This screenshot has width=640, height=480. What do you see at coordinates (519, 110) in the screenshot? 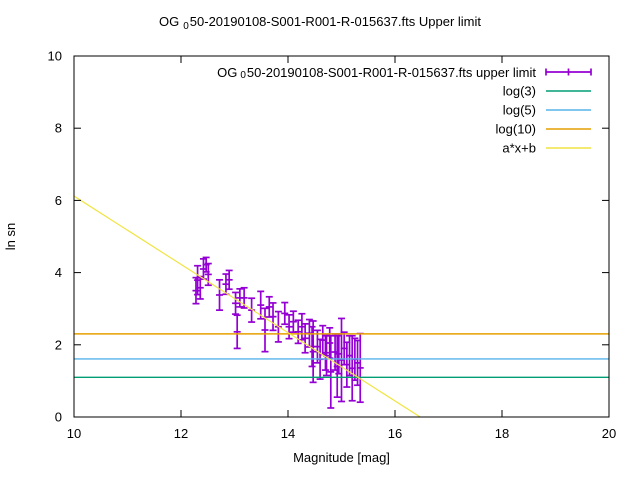
I see `legend-label: log(5)` at bounding box center [519, 110].